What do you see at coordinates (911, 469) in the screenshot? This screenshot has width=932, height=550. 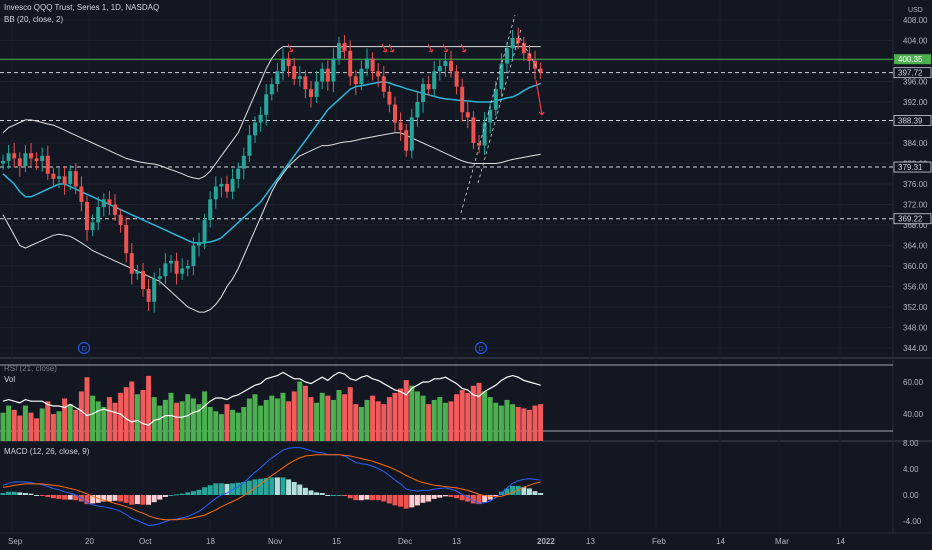 I see `macd-tick-label: 4.00` at bounding box center [911, 469].